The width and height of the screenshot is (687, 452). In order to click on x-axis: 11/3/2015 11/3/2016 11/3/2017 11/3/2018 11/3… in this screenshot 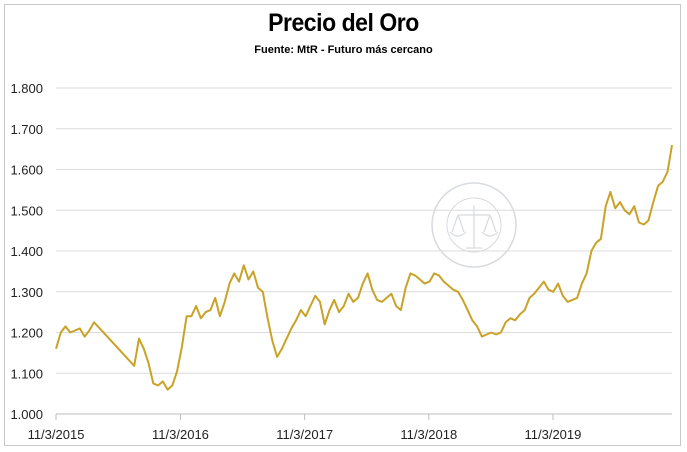, I will do `click(350, 427)`.